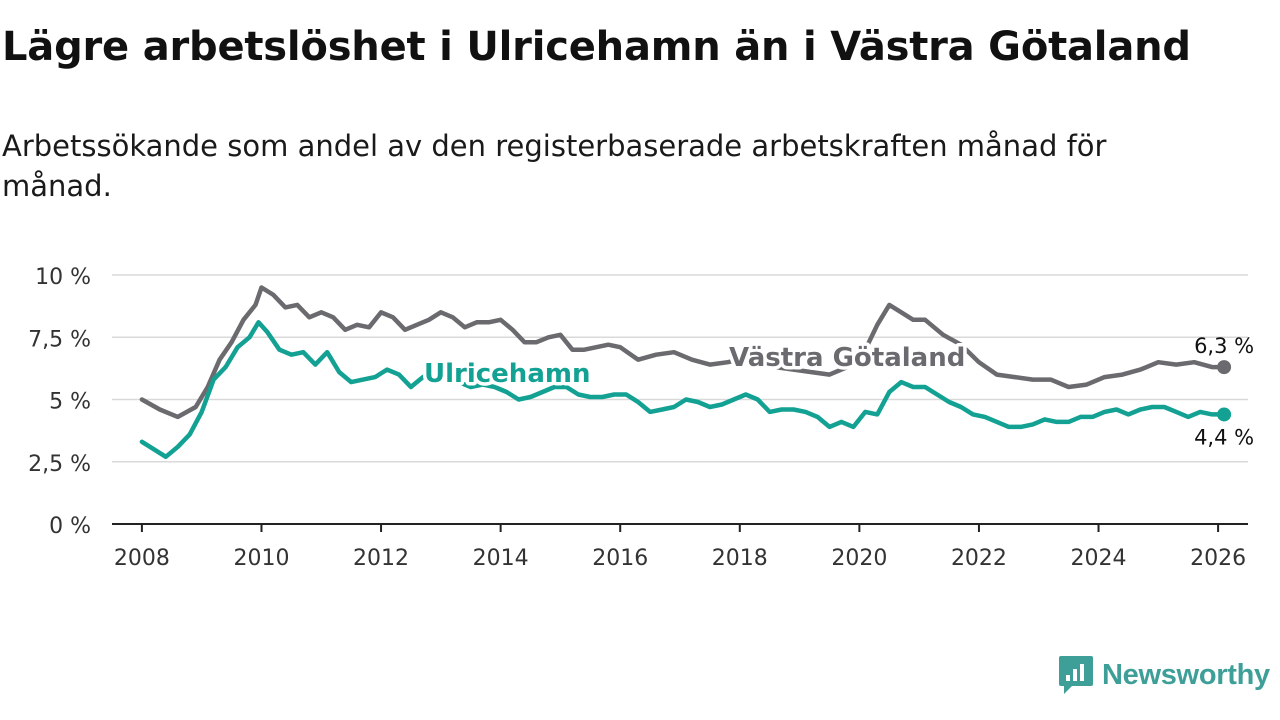  What do you see at coordinates (59, 464) in the screenshot?
I see `y-tick-label: 2,5 %` at bounding box center [59, 464].